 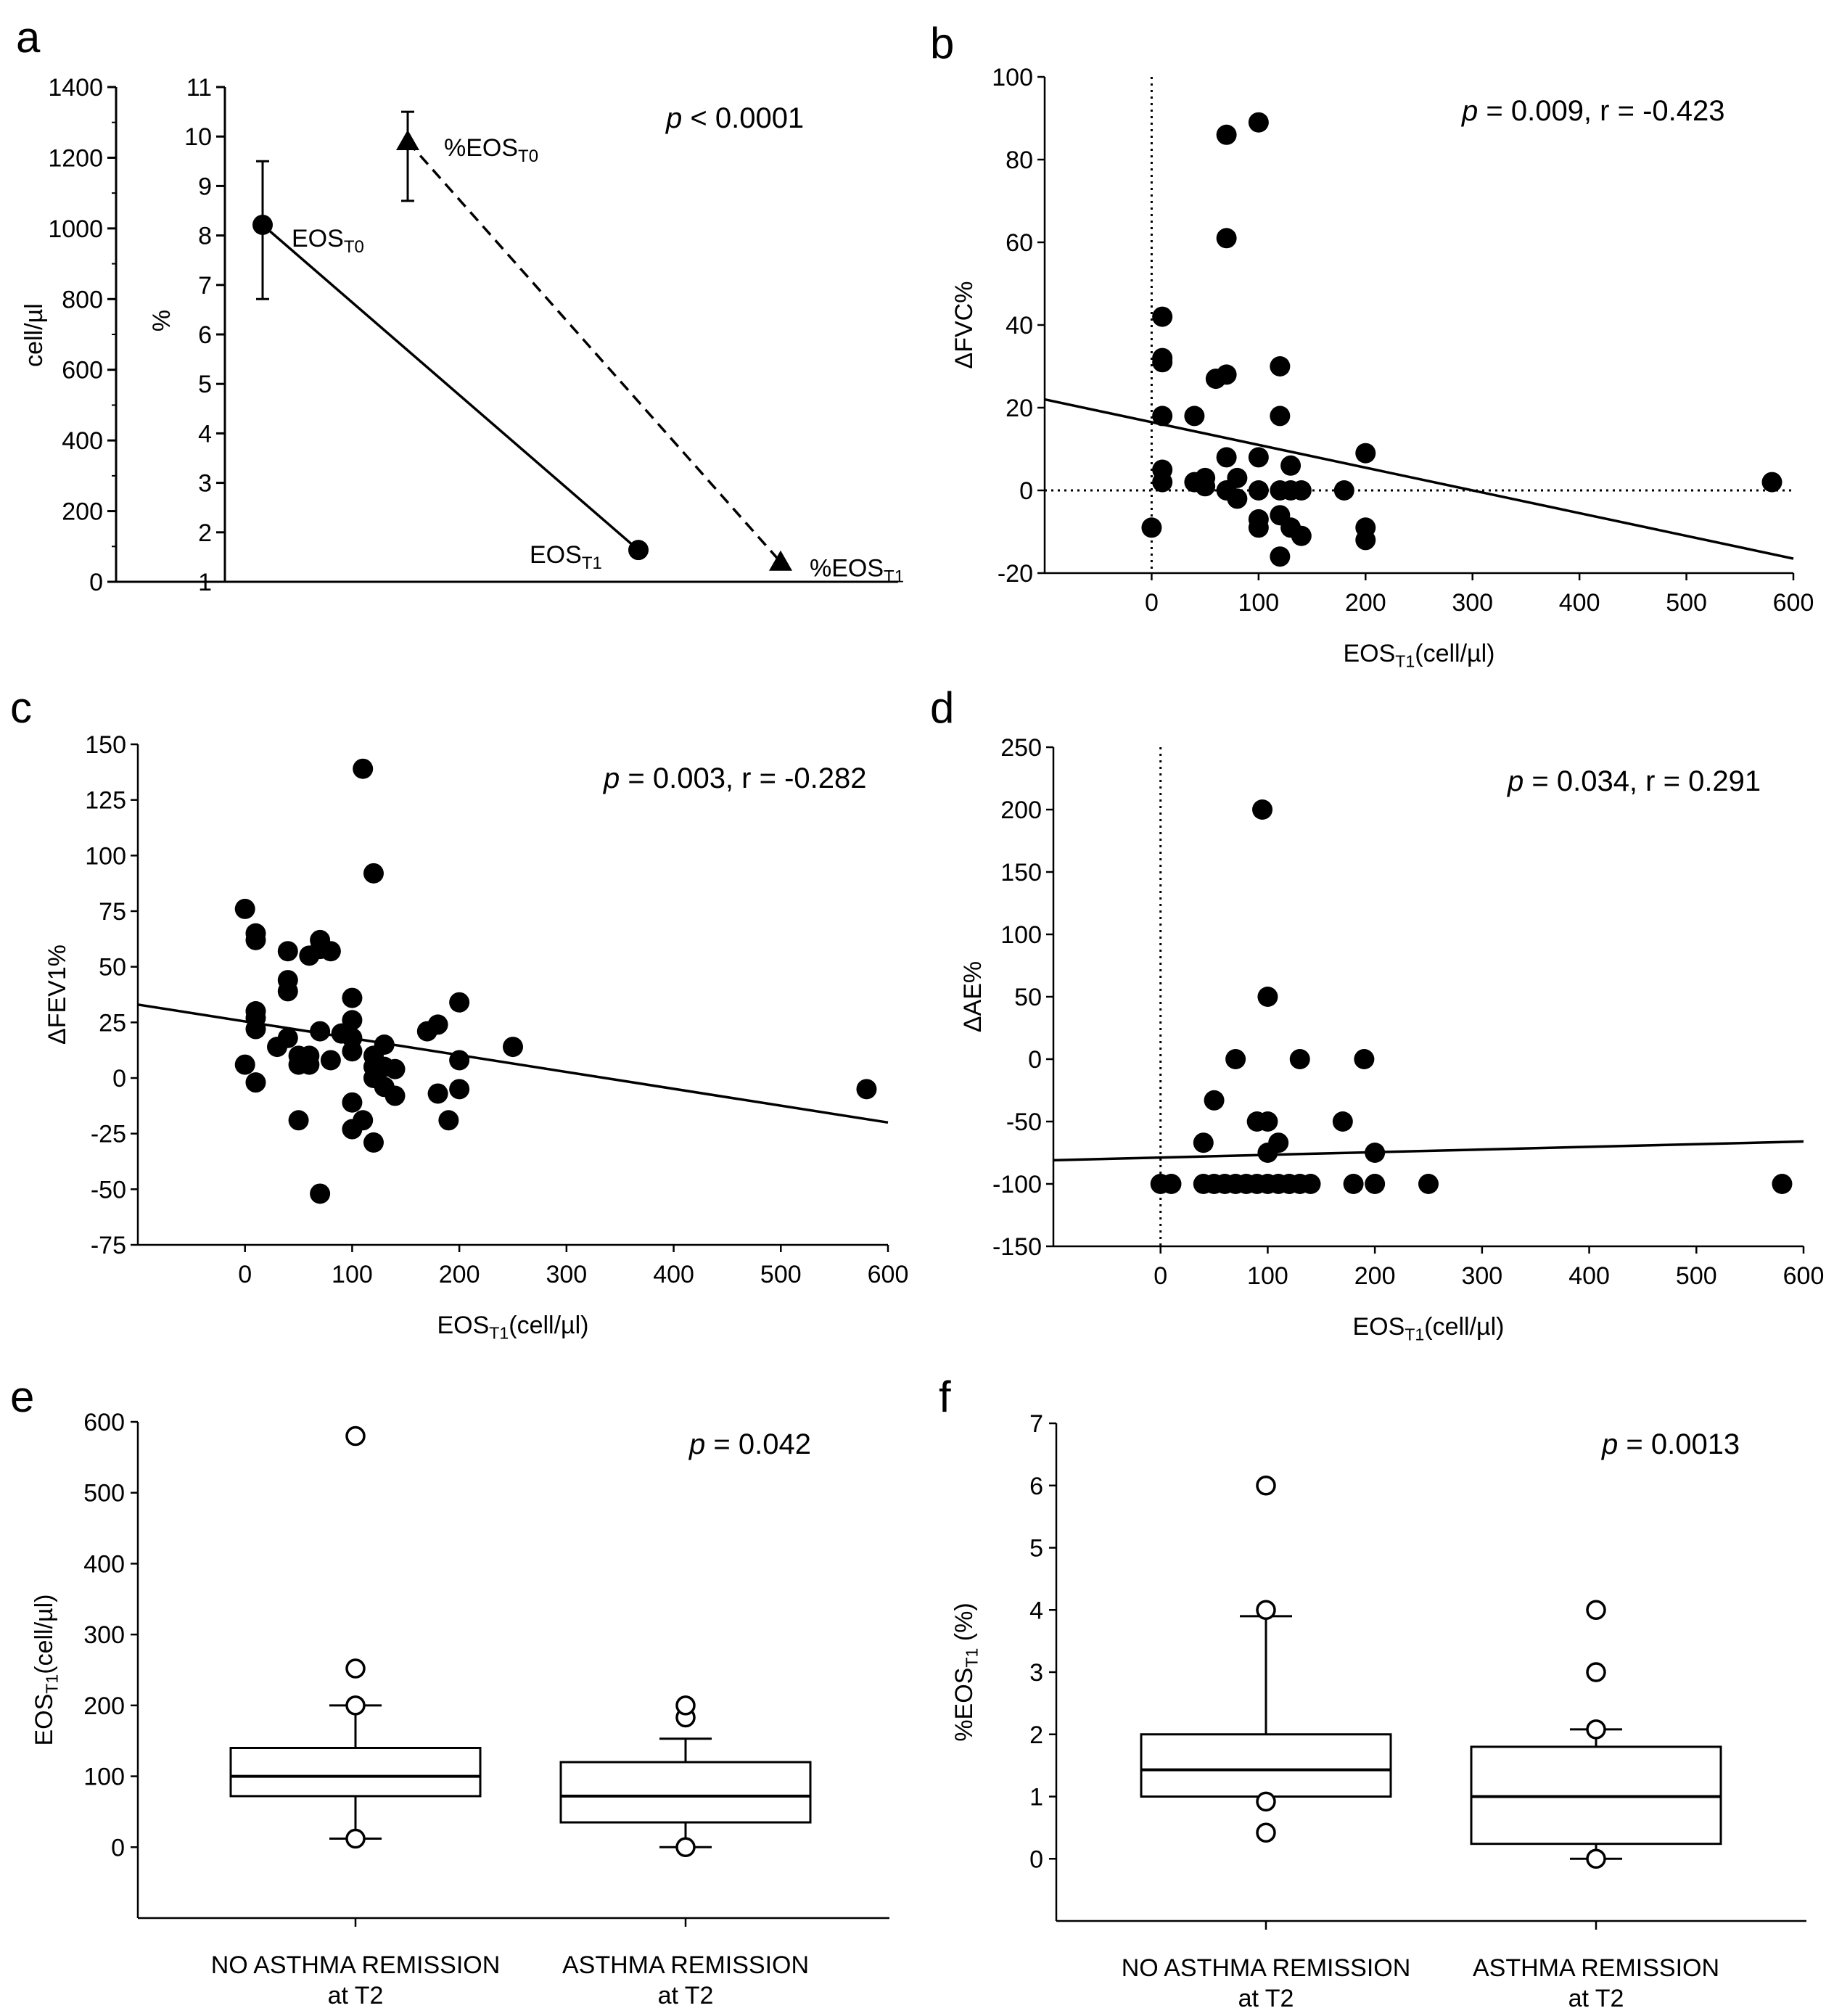 I want to click on inner-y-tick-label: 1, so click(x=205, y=582).